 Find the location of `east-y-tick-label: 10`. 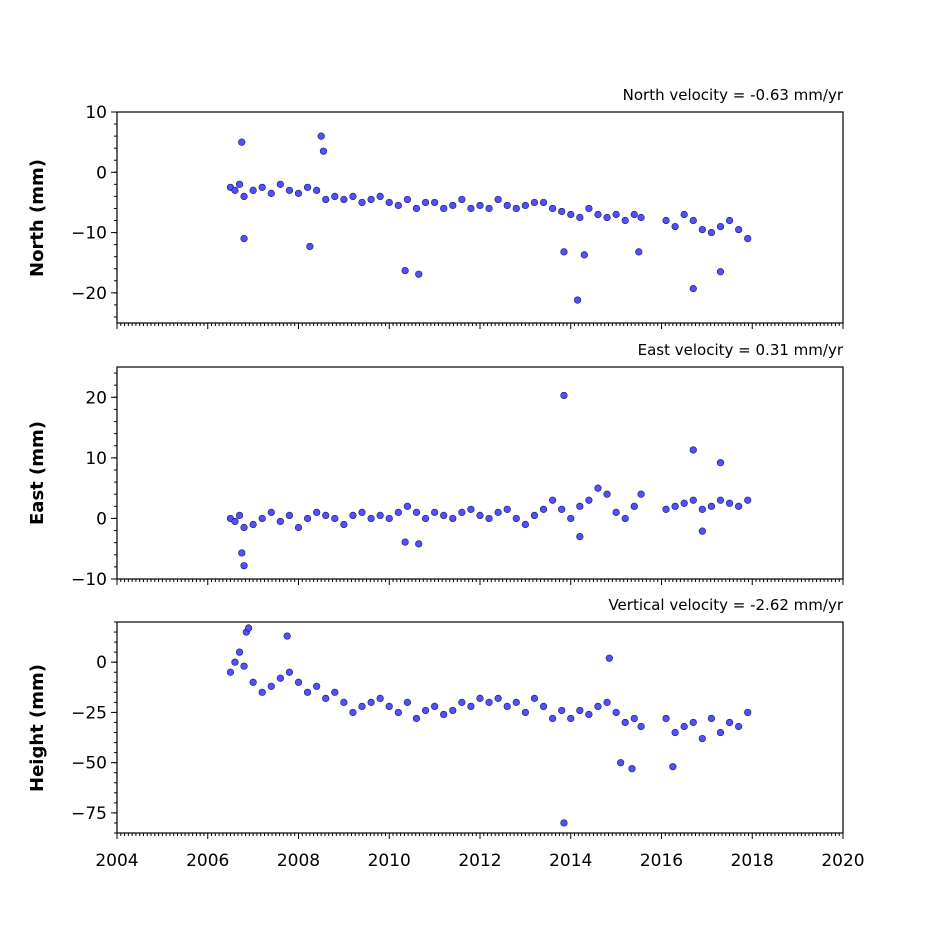

east-y-tick-label: 10 is located at coordinates (96, 459).